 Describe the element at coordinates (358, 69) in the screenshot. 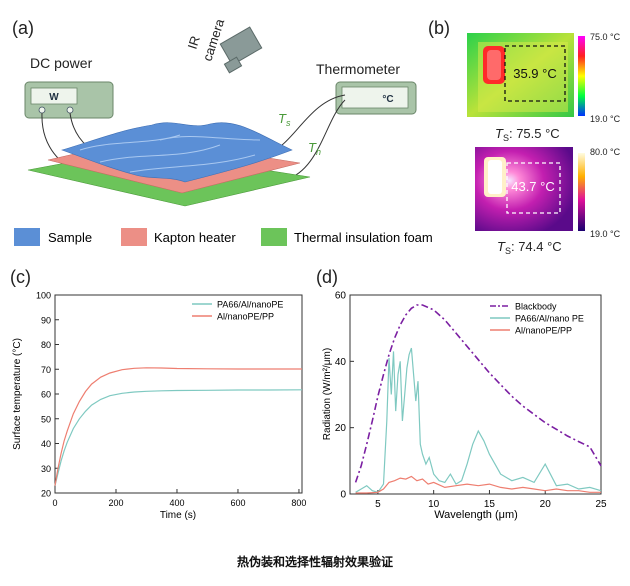

I see `thermometer-label: Thermometer` at that location.